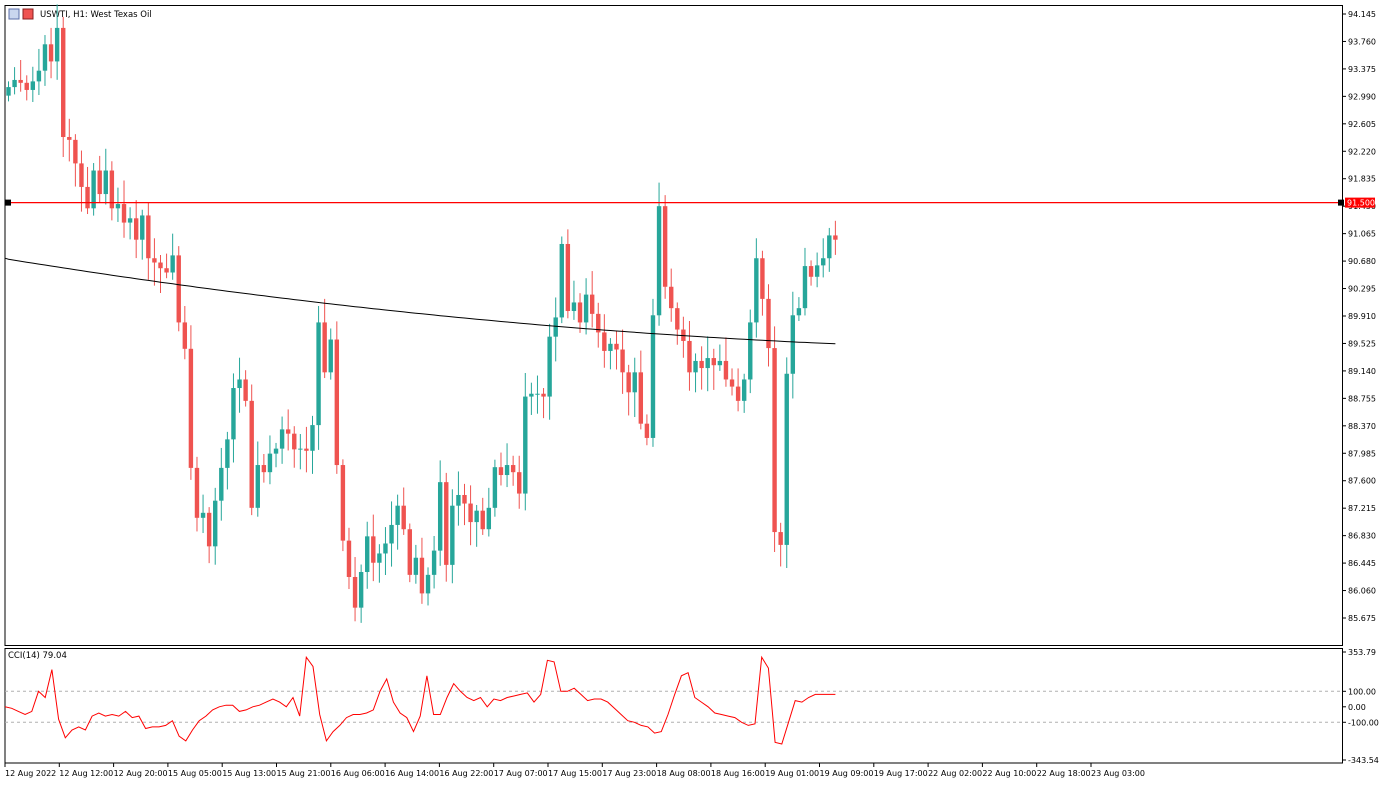 This screenshot has height=786, width=1387. I want to click on time-axis-label: 23 Aug 03:00, so click(1118, 773).